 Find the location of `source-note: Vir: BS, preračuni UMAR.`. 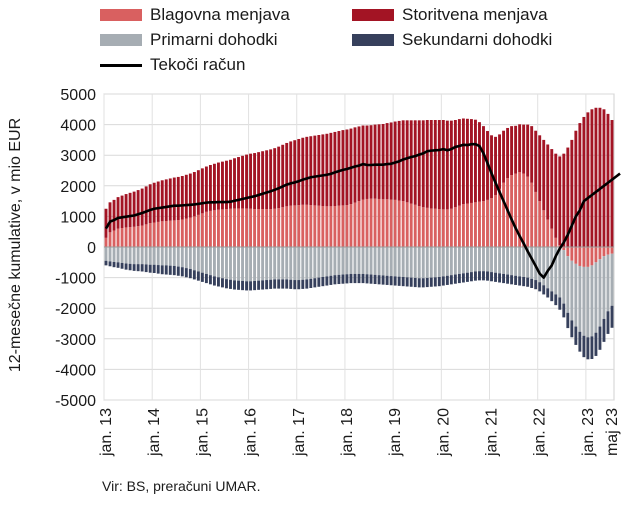

source-note: Vir: BS, preračuni UMAR. is located at coordinates (181, 486).